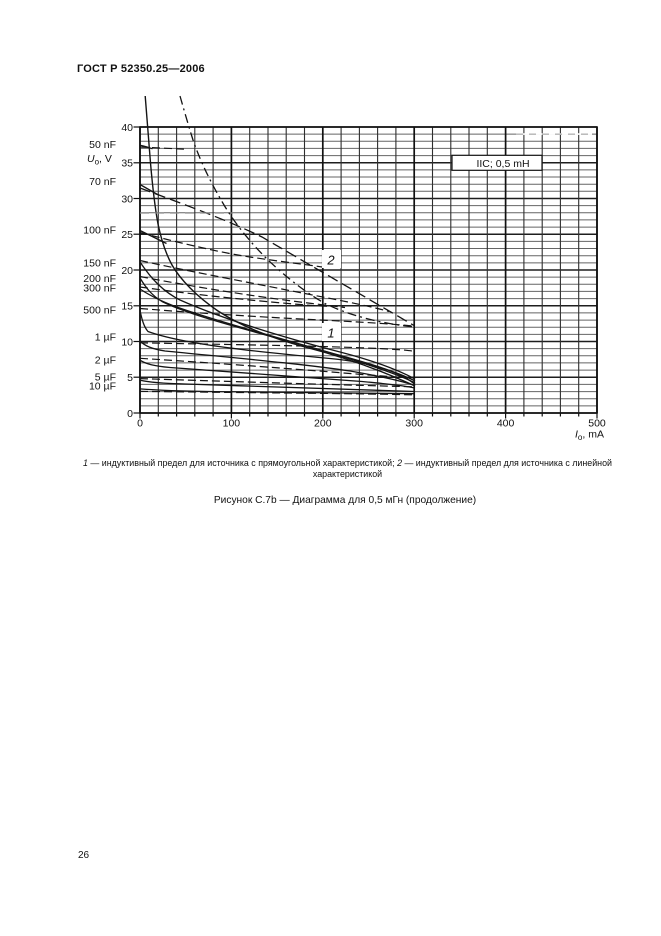  Describe the element at coordinates (127, 342) in the screenshot. I see `svg-text: 10` at that location.